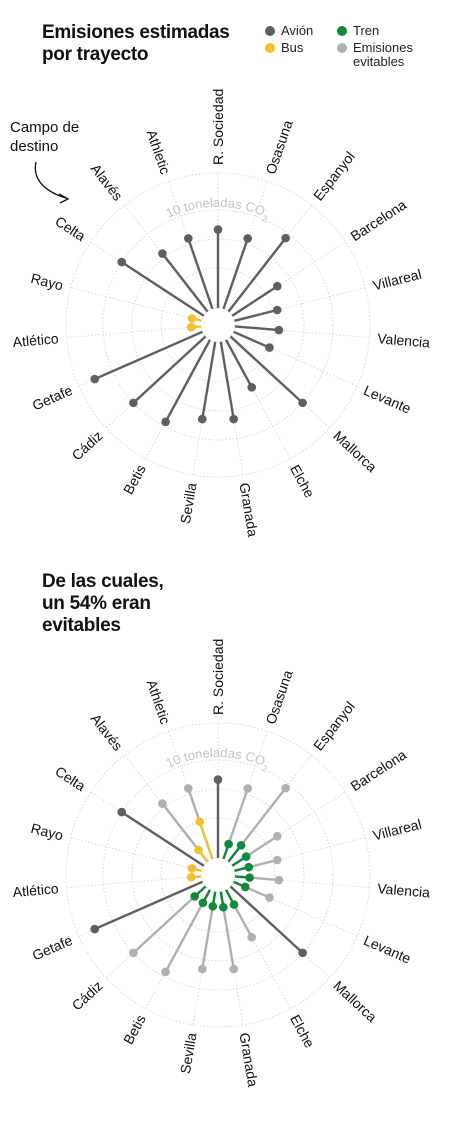 This screenshot has width=450, height=1135. Describe the element at coordinates (52, 398) in the screenshot. I see `spoke-label: Getafe` at that location.